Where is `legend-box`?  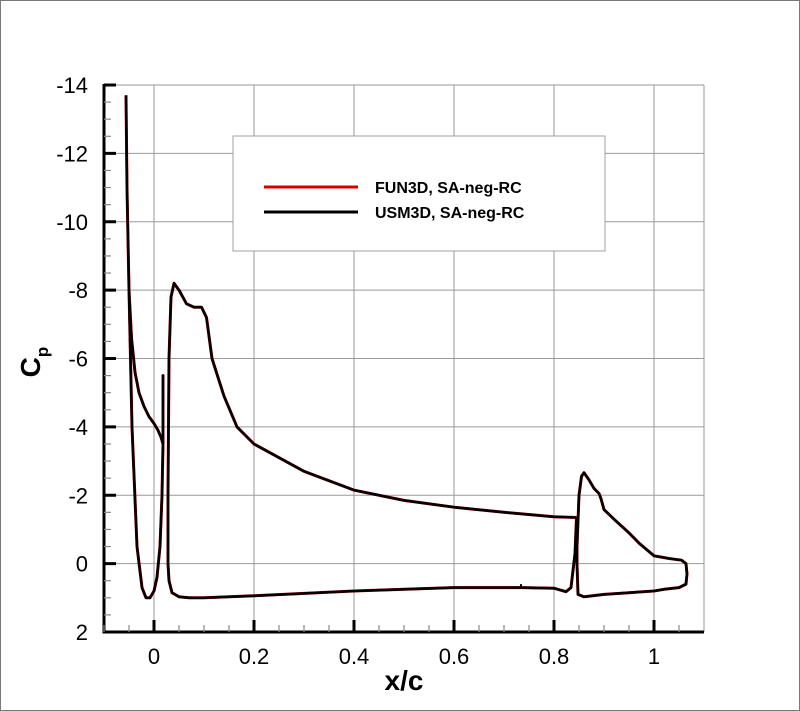
legend-box is located at coordinates (419, 193).